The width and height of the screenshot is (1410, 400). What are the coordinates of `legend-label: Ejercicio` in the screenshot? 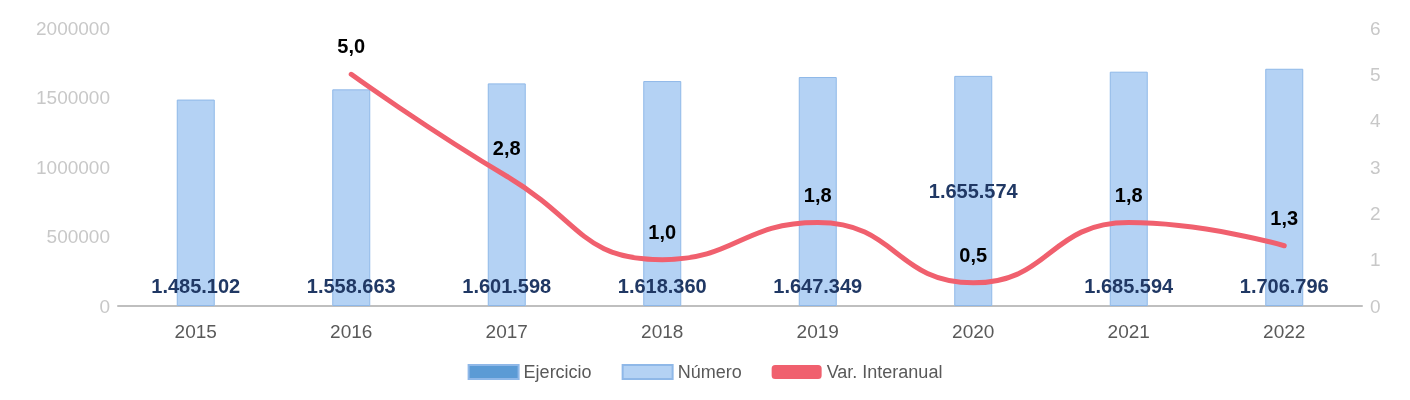 It's located at (557, 372).